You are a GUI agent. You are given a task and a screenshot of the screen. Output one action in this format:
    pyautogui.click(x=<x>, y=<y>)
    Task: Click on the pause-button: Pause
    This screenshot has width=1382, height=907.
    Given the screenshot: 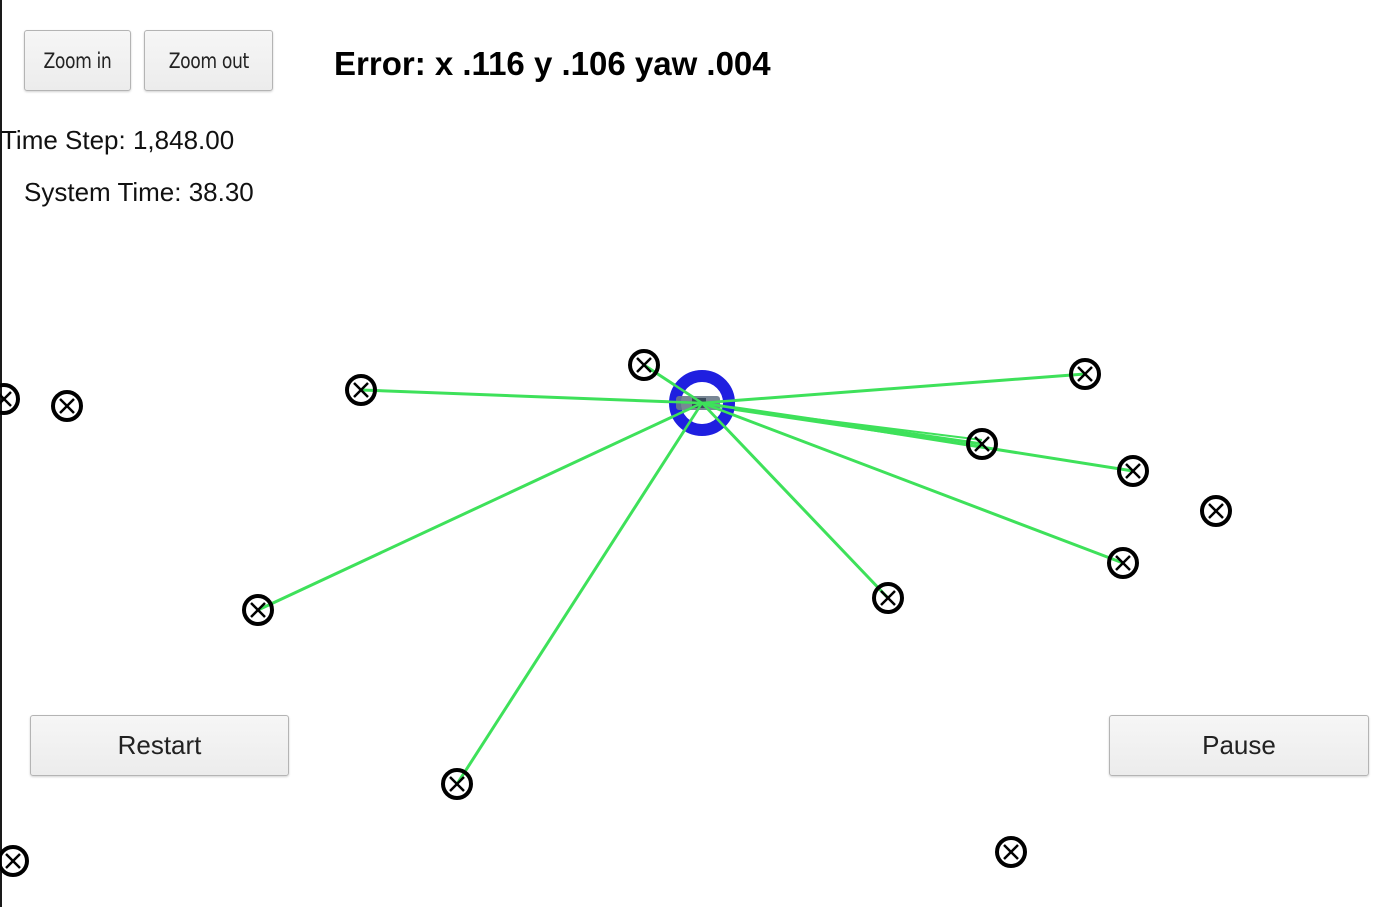 What is the action you would take?
    pyautogui.click(x=1239, y=745)
    